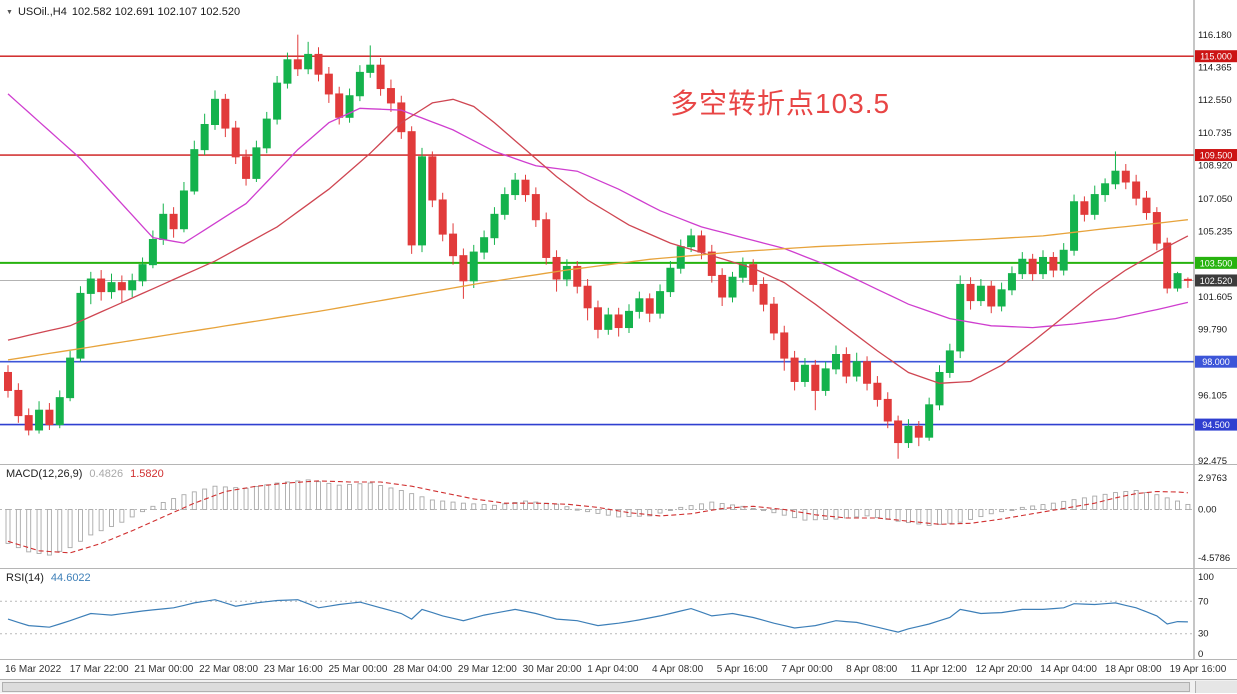  I want to click on x-axis-label: 16 Mar 2022, so click(33, 669).